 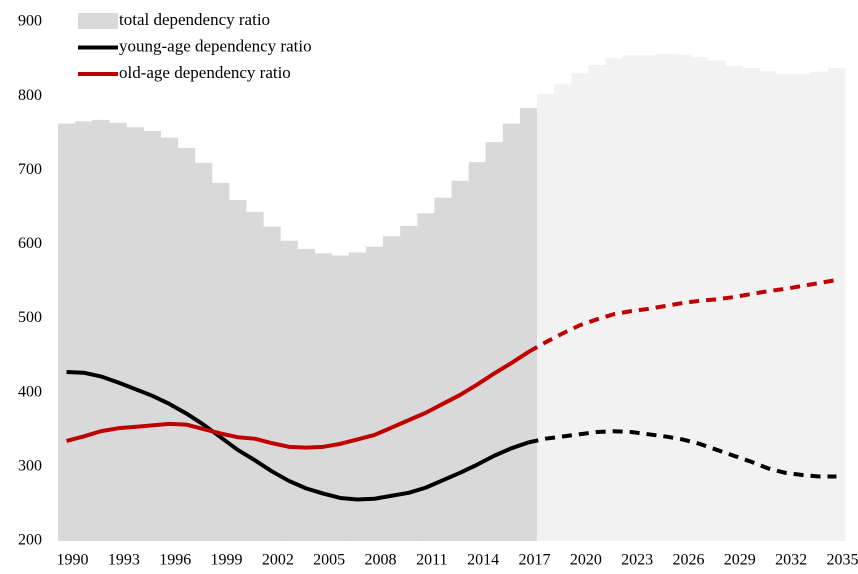 What do you see at coordinates (431, 560) in the screenshot?
I see `x-tick-label: 2011` at bounding box center [431, 560].